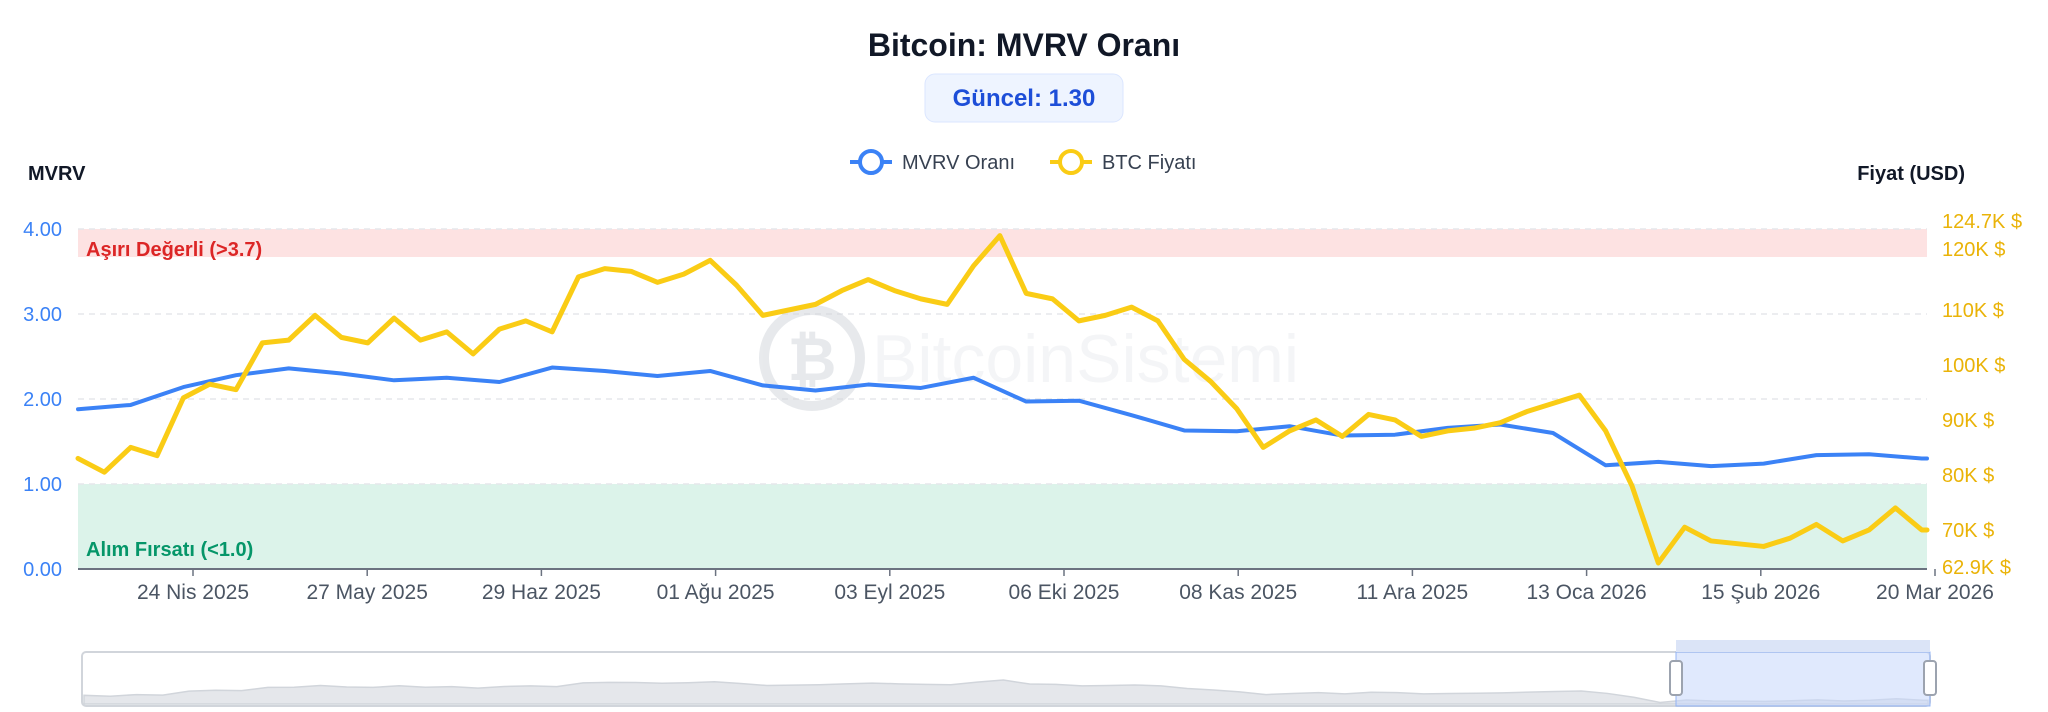 This screenshot has height=712, width=2048. Describe the element at coordinates (1071, 162) in the screenshot. I see `legend-marker-price-icon` at that location.